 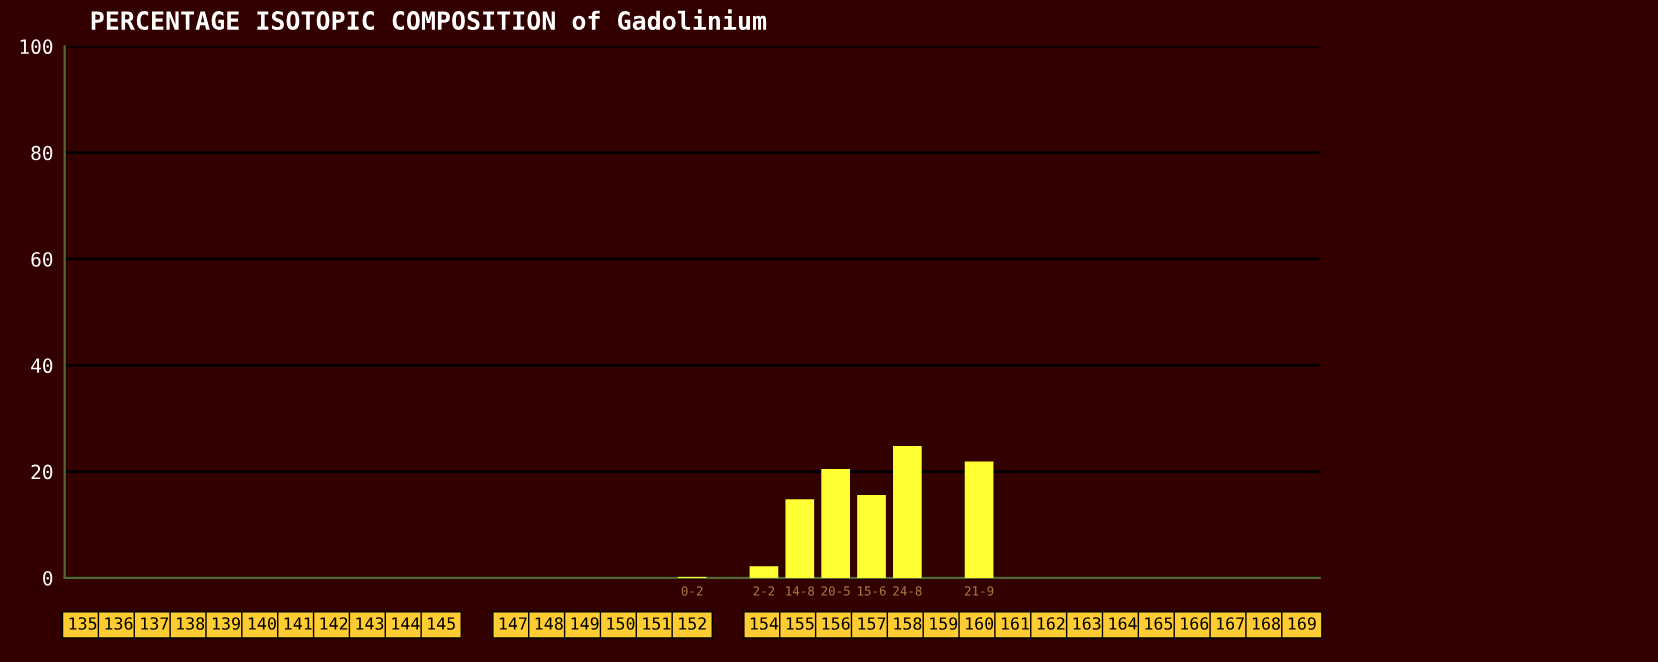 I want to click on x-tick-label: 163, so click(x=1087, y=623).